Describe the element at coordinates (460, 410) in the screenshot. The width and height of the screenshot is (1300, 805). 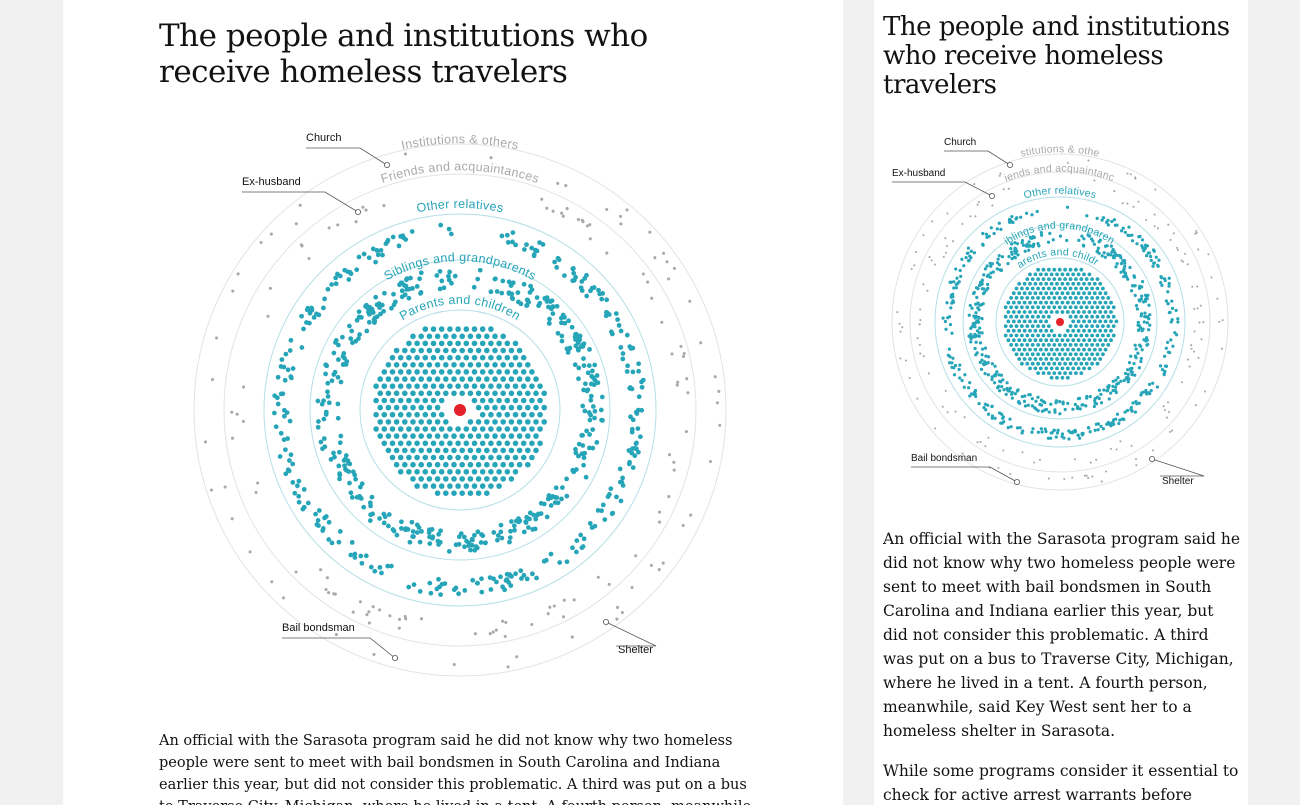
I see `ring-guide-circle` at that location.